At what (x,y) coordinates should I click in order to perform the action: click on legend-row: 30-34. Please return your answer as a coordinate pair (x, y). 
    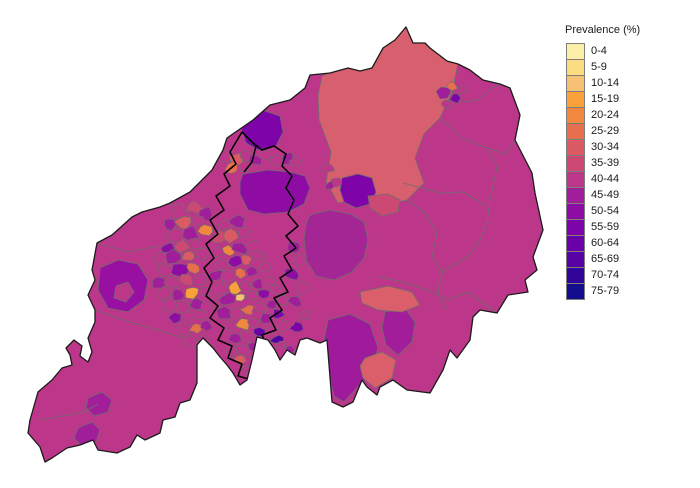
    Looking at the image, I should click on (632, 147).